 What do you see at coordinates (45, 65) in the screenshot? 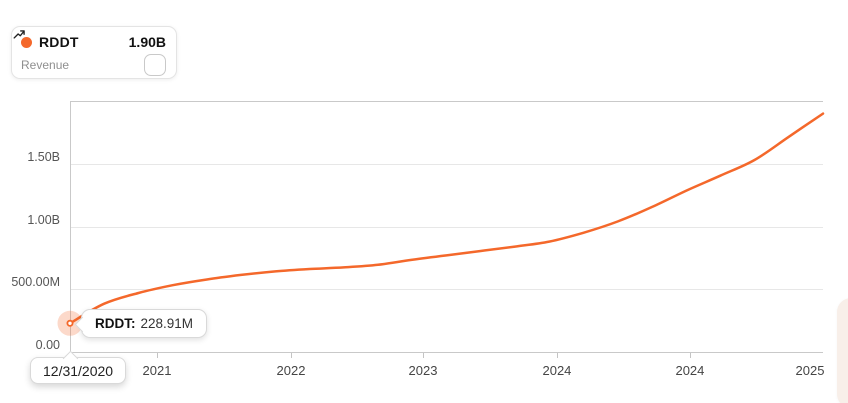
I see `legend-metric-label: Revenue` at bounding box center [45, 65].